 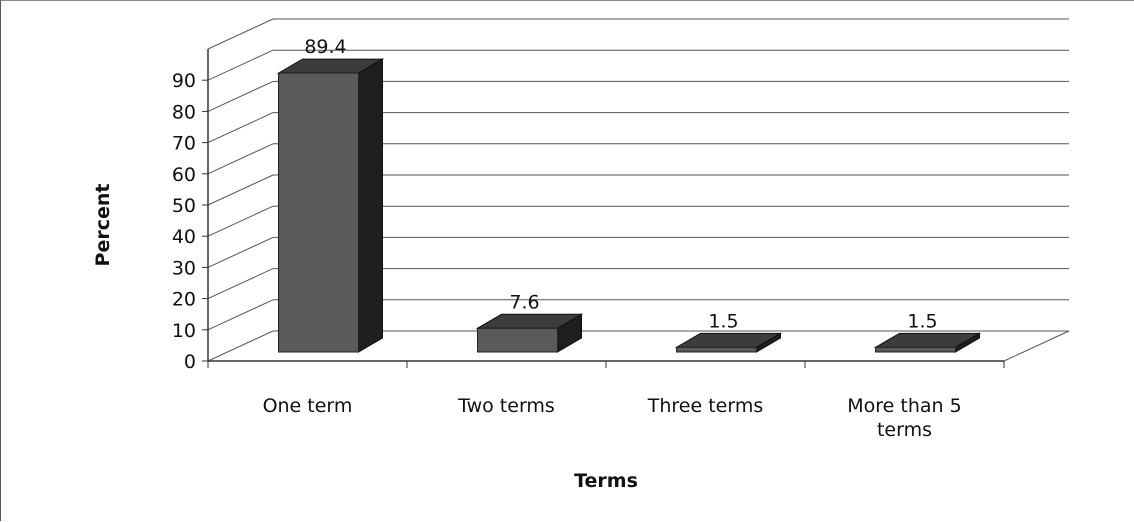 What do you see at coordinates (184, 175) in the screenshot?
I see `y-tick-label: 60` at bounding box center [184, 175].